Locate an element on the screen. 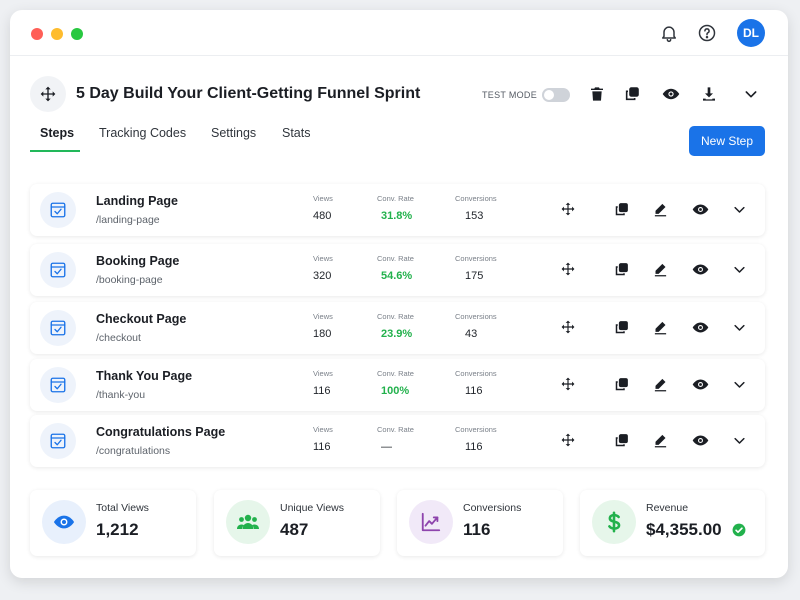 Image resolution: width=800 pixels, height=600 pixels. step-path: /landing-page is located at coordinates (128, 220).